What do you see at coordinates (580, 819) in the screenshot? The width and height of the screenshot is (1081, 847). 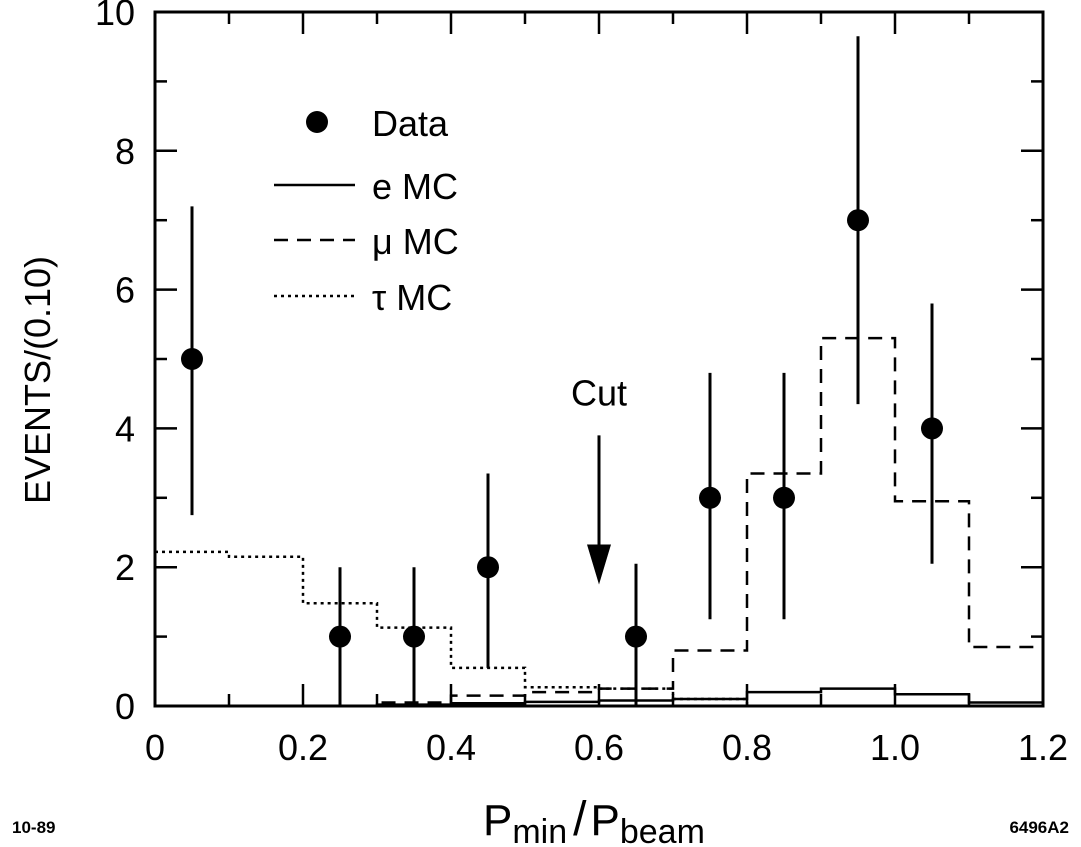 I see `x-axis-title-slash: /` at bounding box center [580, 819].